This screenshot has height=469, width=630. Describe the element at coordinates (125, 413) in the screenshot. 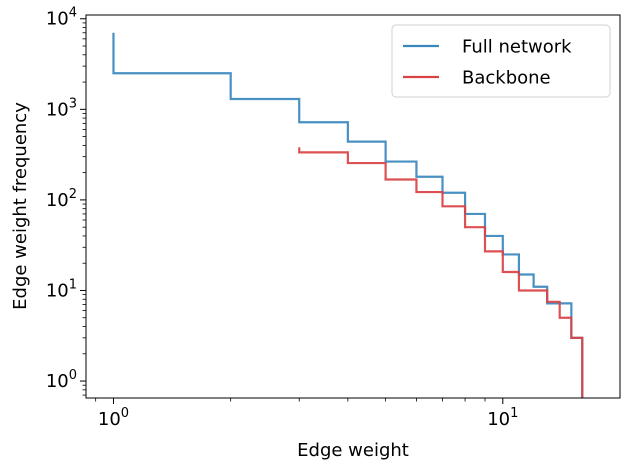

I see `x-tick-label-exponent: 0` at that location.